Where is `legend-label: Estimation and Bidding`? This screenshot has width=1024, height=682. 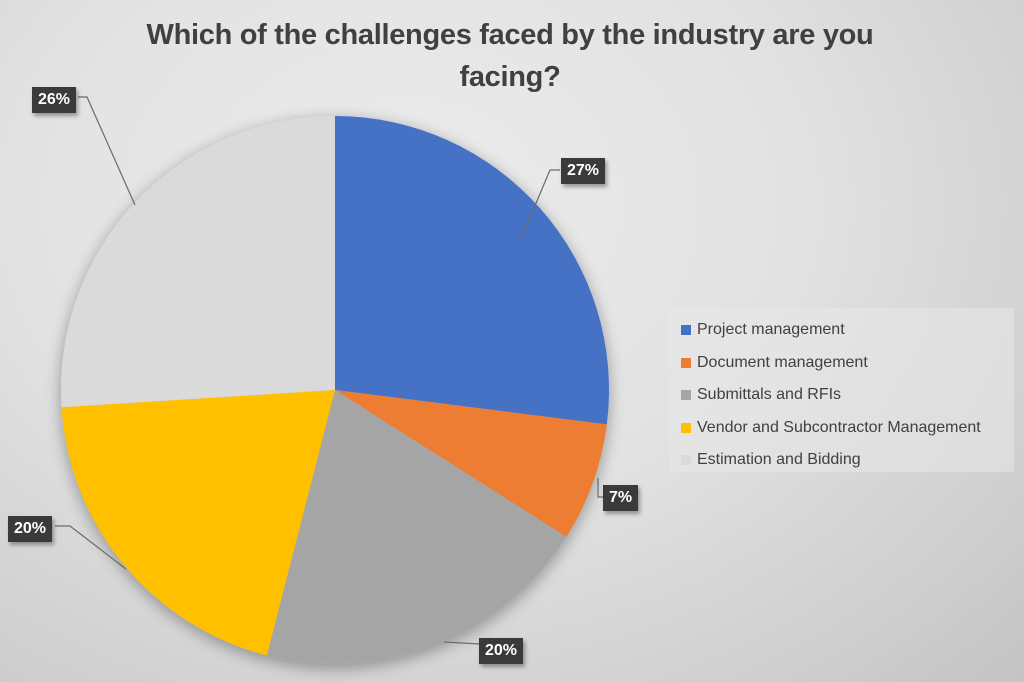 legend-label: Estimation and Bidding is located at coordinates (779, 460).